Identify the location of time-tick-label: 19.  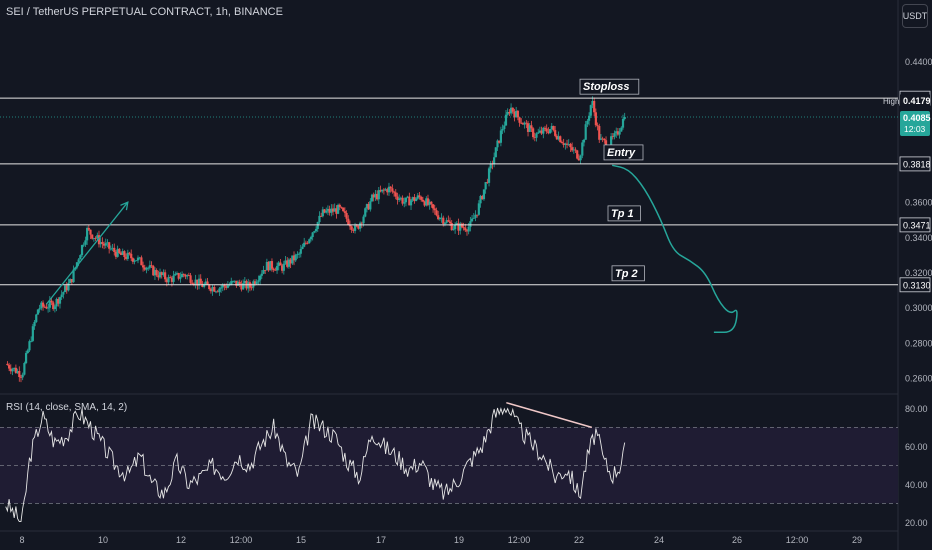
(459, 540).